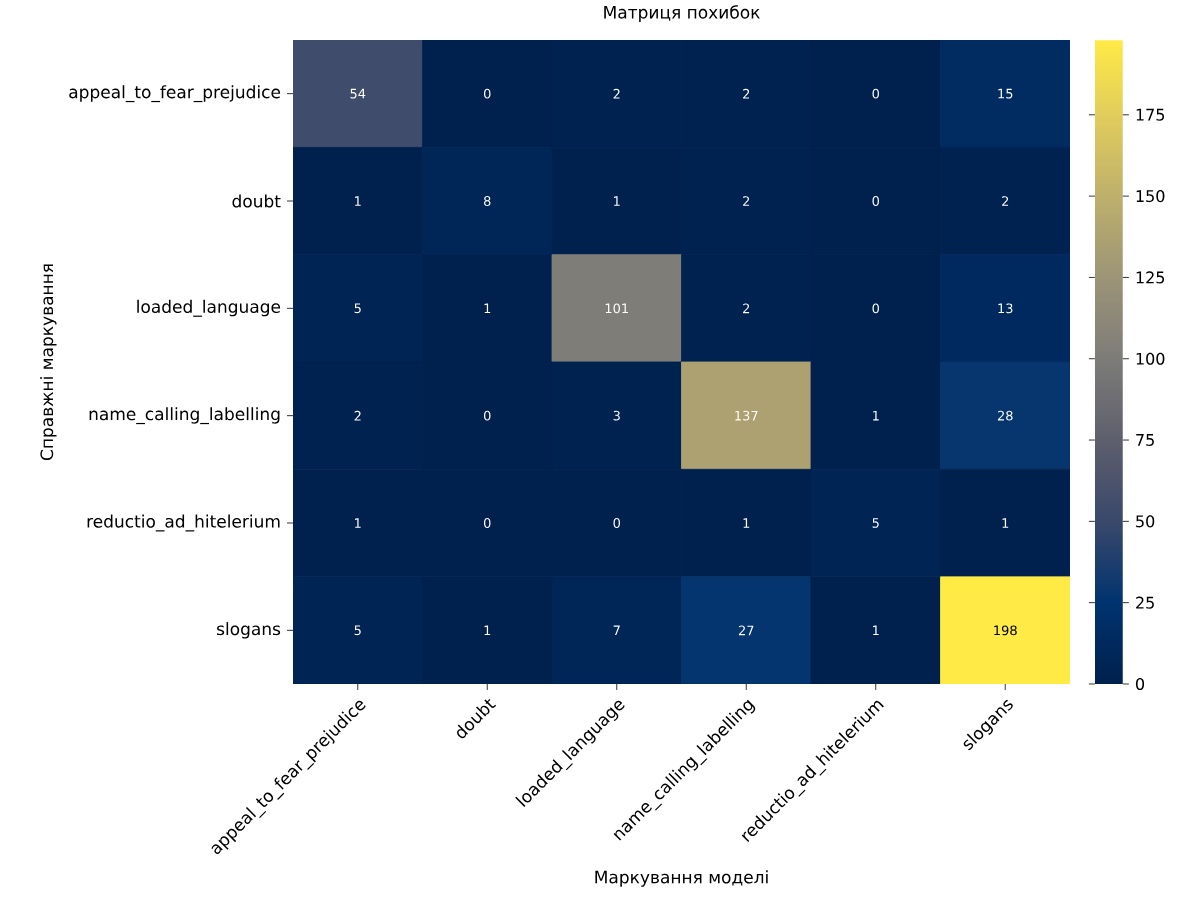 The image size is (1203, 907). Describe the element at coordinates (746, 415) in the screenshot. I see `data-label: 137` at that location.